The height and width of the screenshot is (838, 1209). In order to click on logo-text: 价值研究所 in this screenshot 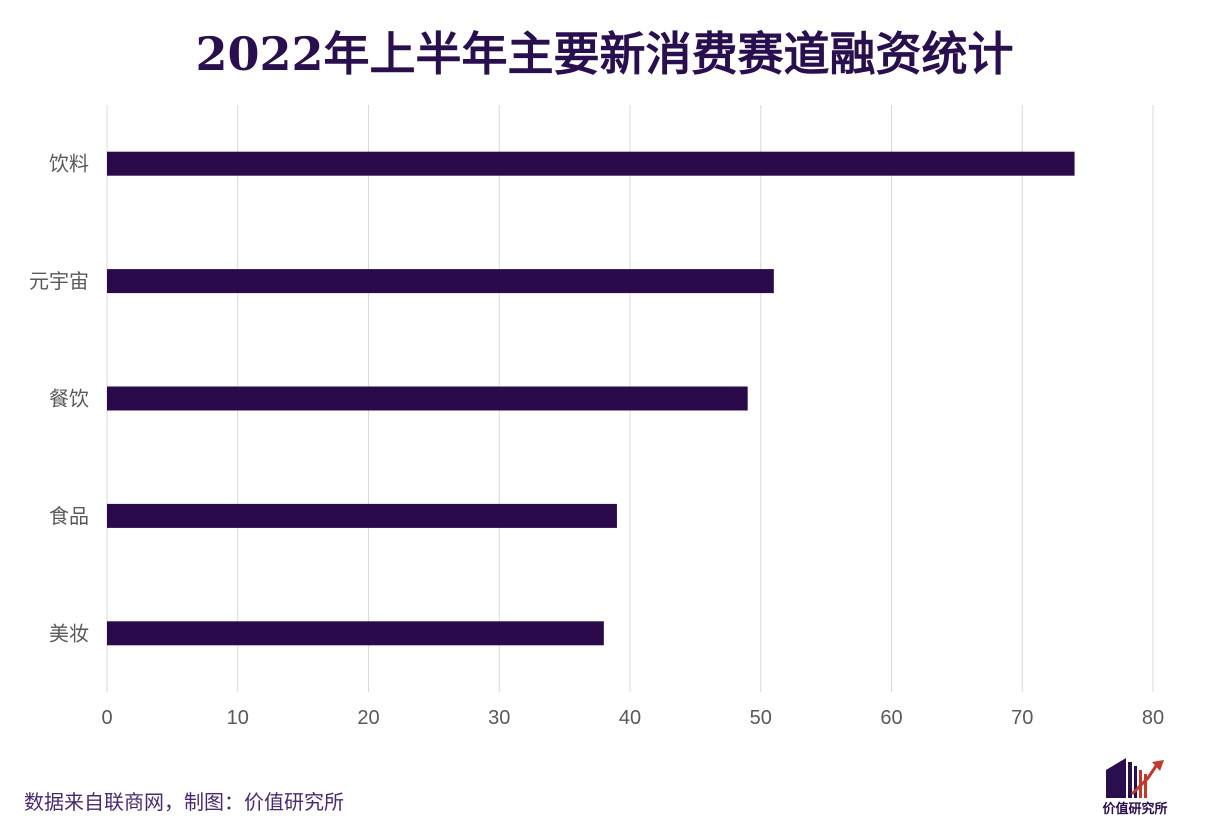, I will do `click(1135, 809)`.